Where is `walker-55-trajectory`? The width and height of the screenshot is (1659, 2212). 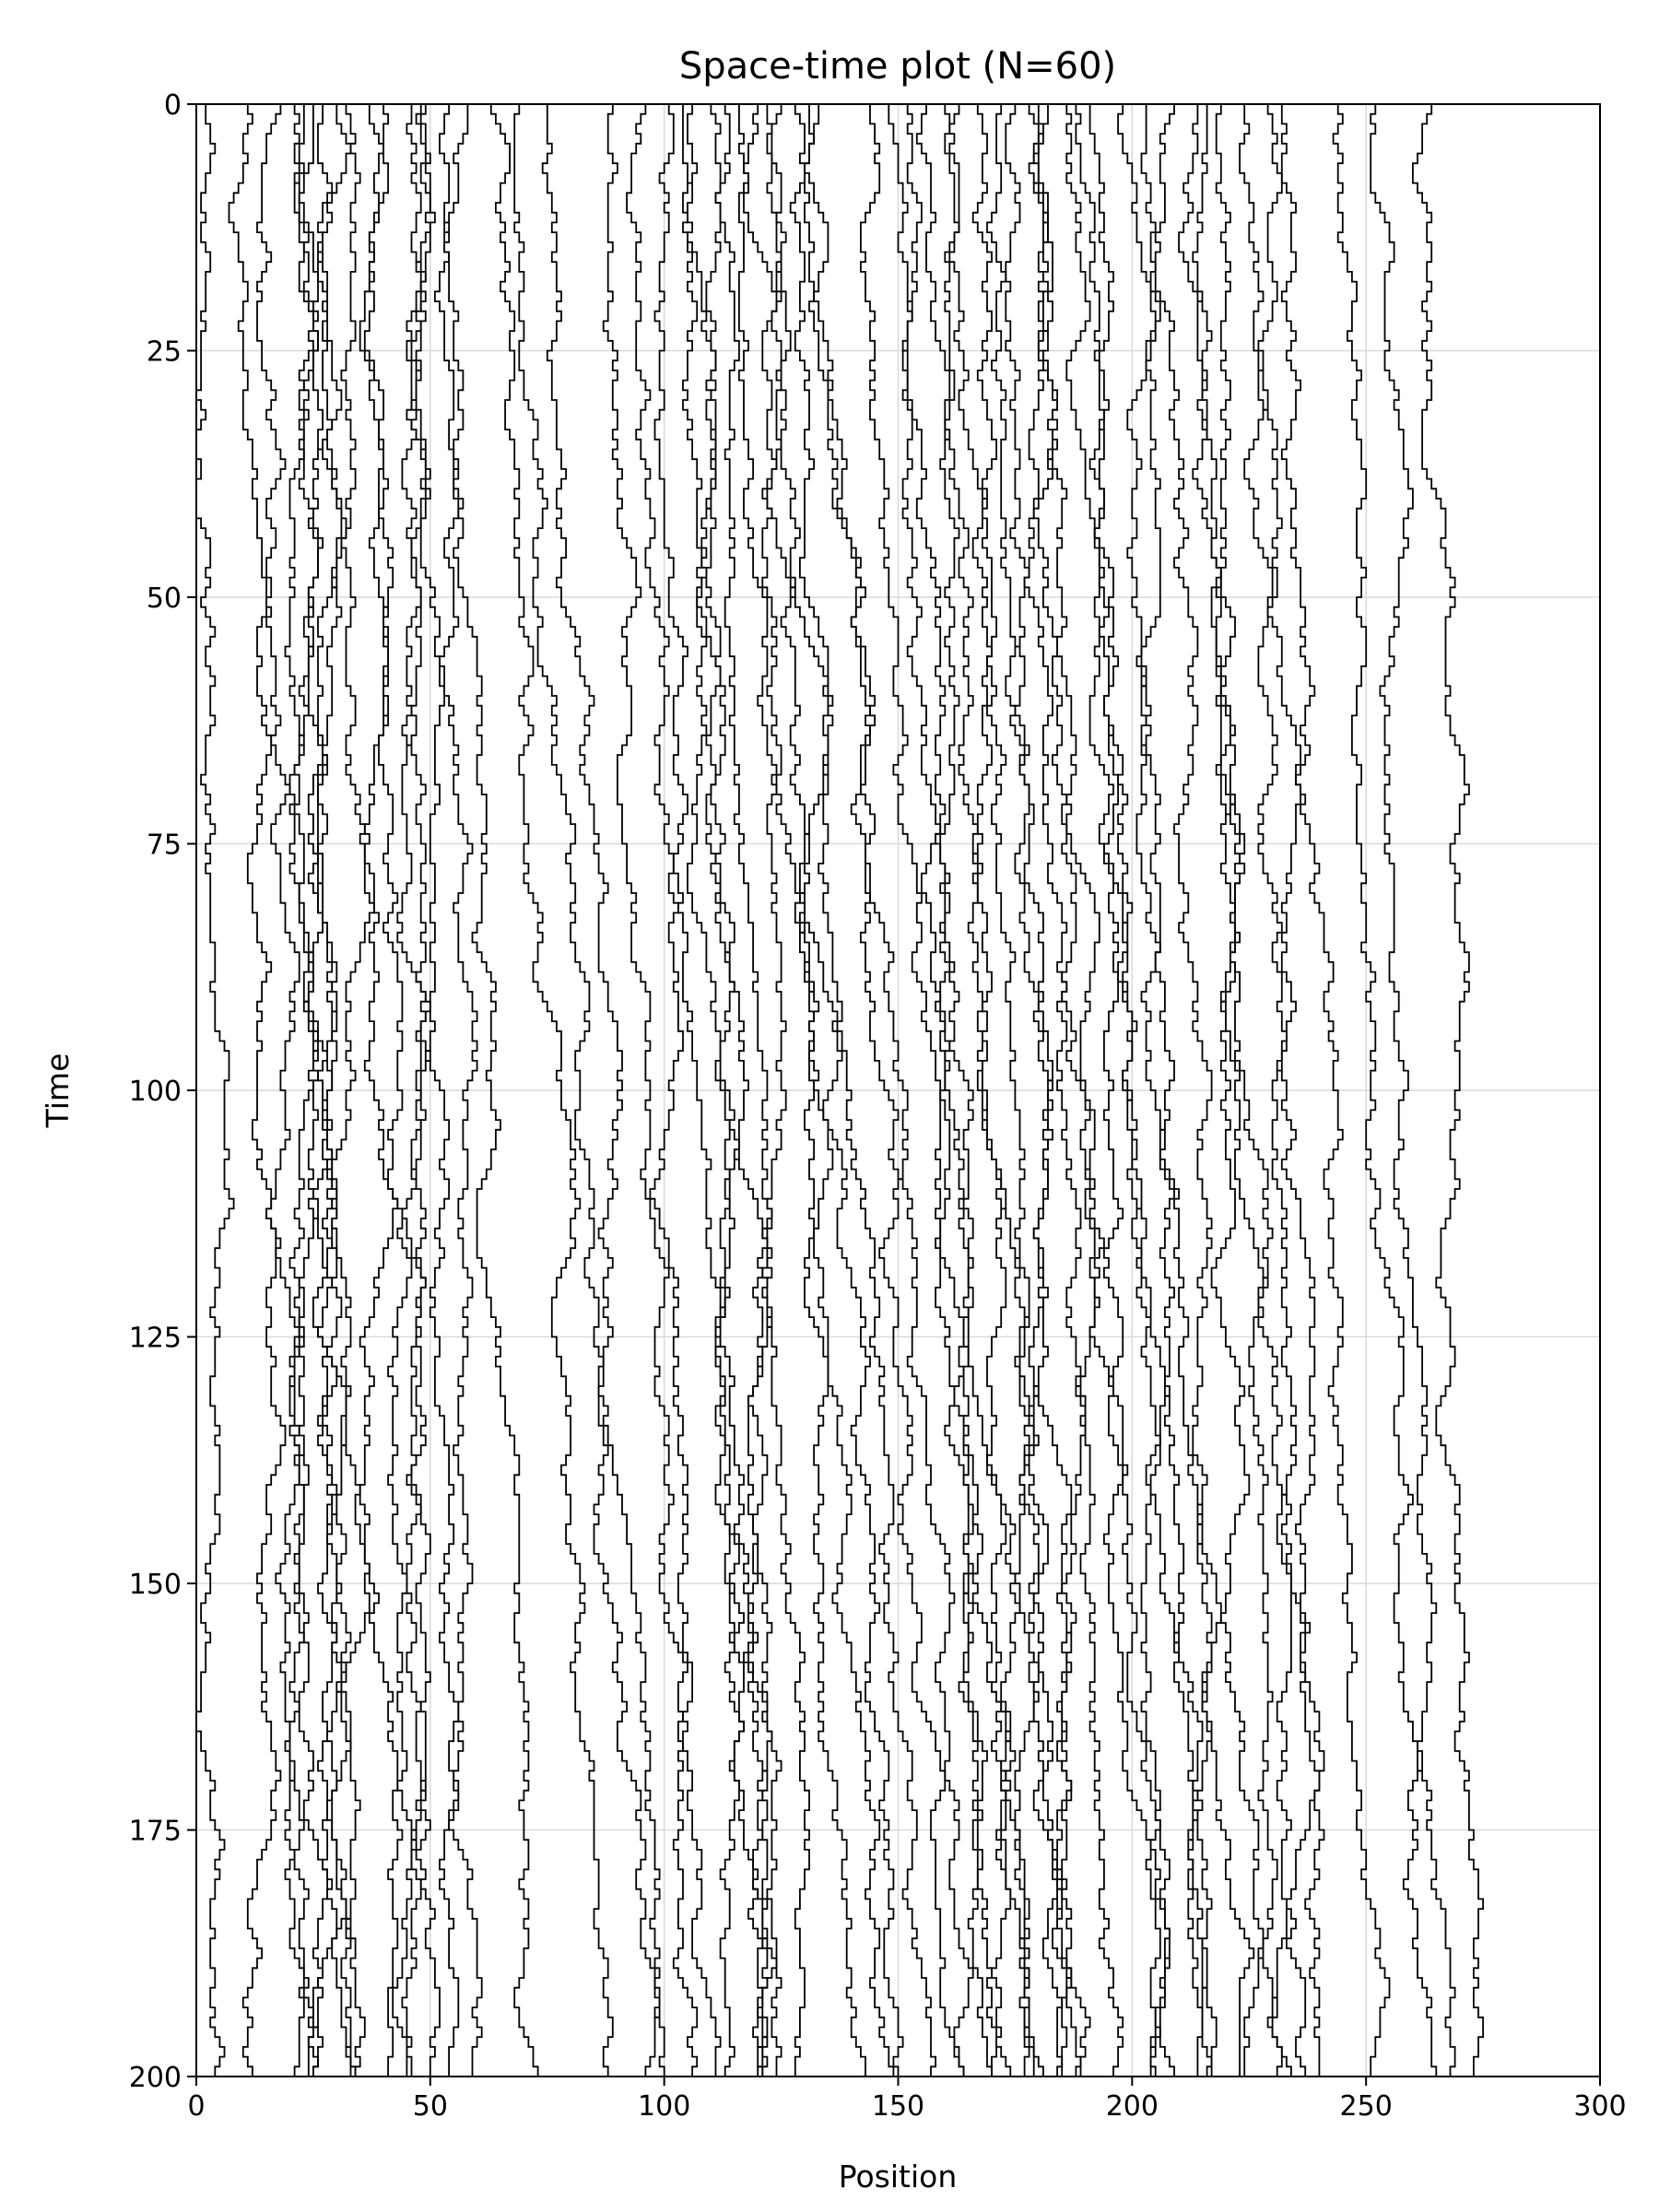
walker-55-trajectory is located at coordinates (1280, 1090).